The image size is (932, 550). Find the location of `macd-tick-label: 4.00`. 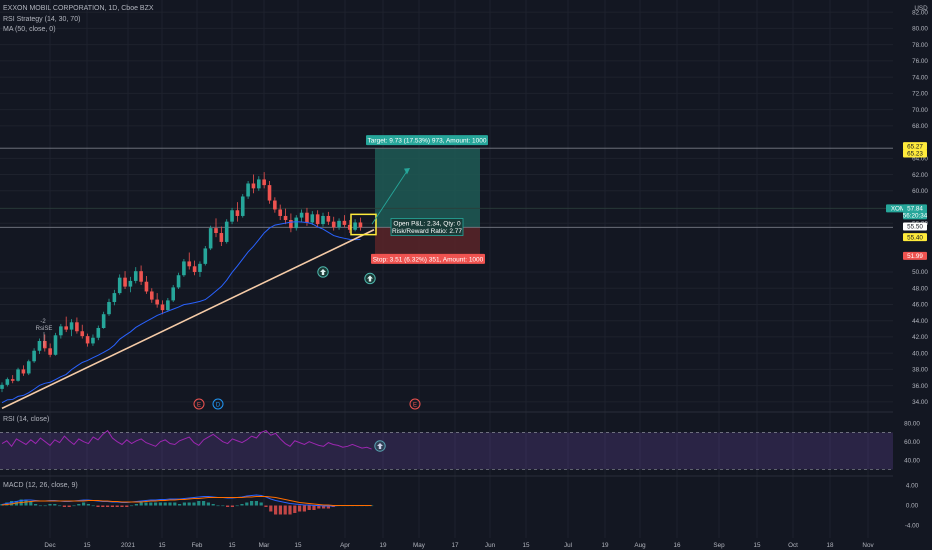

macd-tick-label: 4.00 is located at coordinates (912, 486).